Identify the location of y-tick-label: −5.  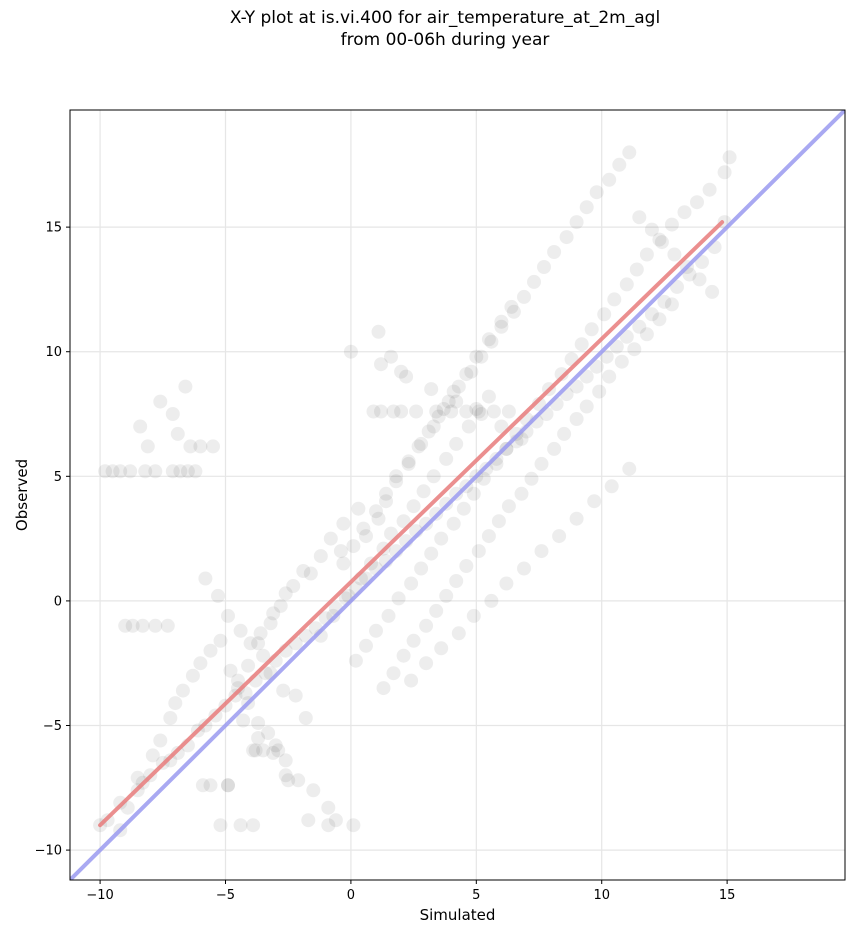
(52, 726).